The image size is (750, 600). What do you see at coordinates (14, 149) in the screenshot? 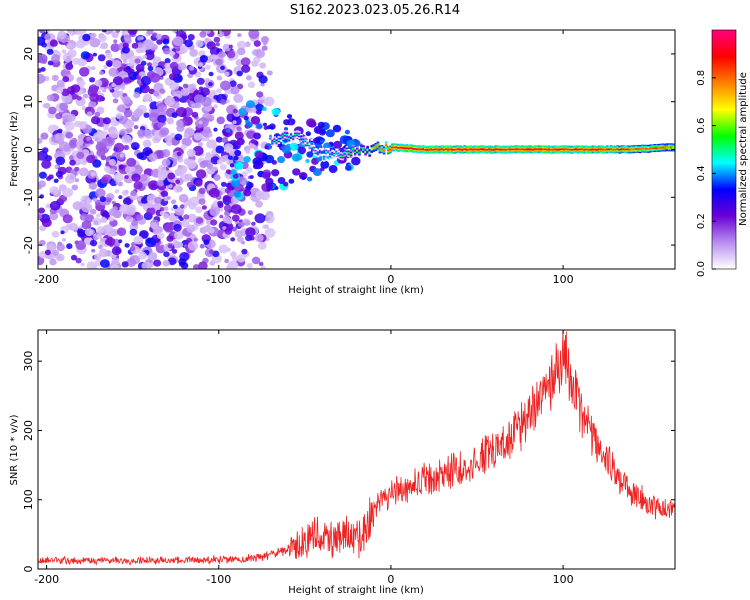
I see `spectrogram-ylabel: Frequency (Hz)` at bounding box center [14, 149].